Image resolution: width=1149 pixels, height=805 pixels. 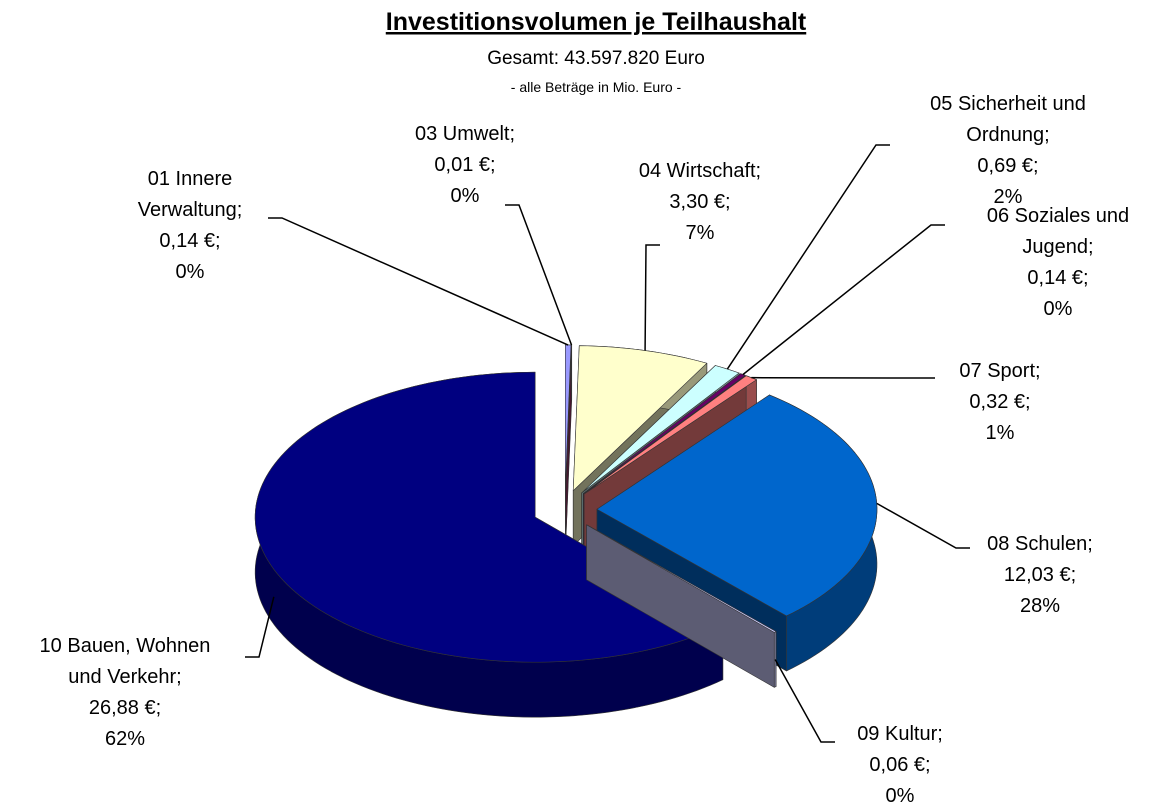 I want to click on value-label: 12,03 €;, so click(x=1040, y=575).